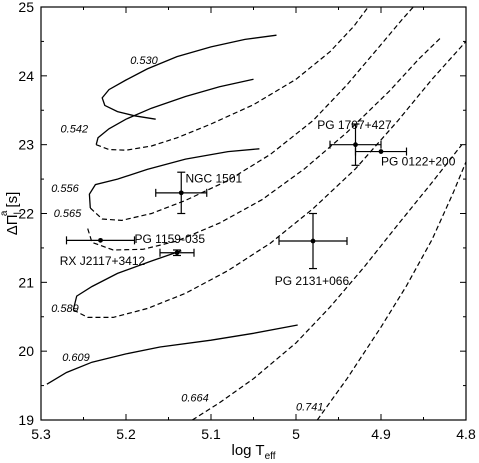 The height and width of the screenshot is (463, 479). What do you see at coordinates (211, 434) in the screenshot?
I see `x-tick-label: 5.1` at bounding box center [211, 434].